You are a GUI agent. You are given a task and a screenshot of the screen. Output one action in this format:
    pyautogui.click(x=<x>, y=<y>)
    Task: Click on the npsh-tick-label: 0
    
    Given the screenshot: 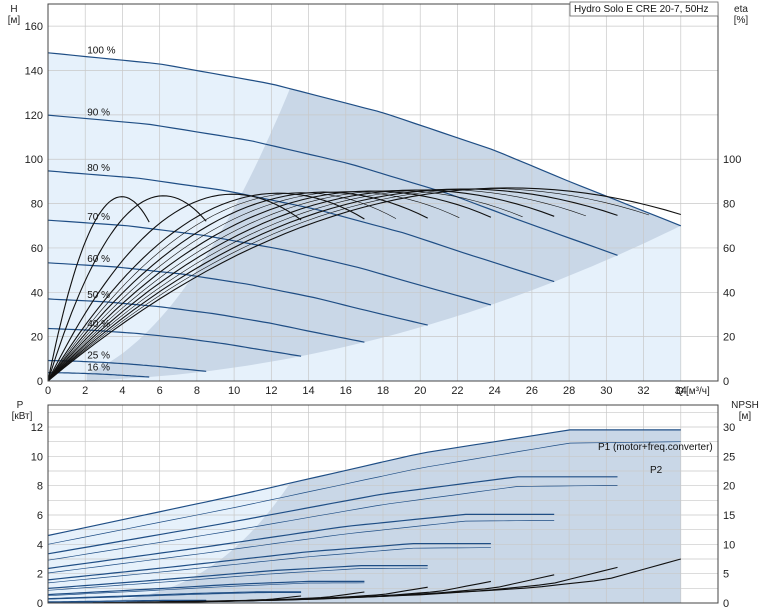 What is the action you would take?
    pyautogui.click(x=726, y=604)
    